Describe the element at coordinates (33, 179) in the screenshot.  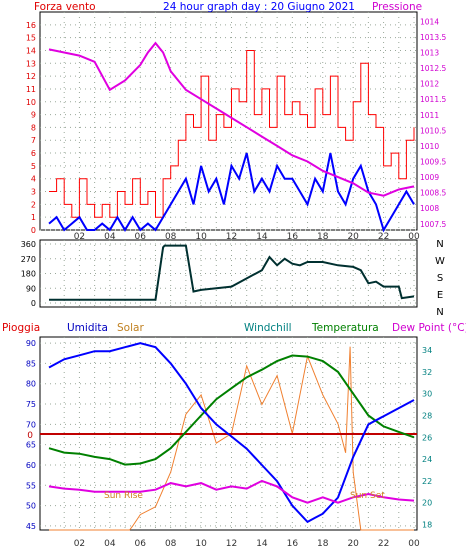
I see `wind-speed-tick-label: 4` at that location.